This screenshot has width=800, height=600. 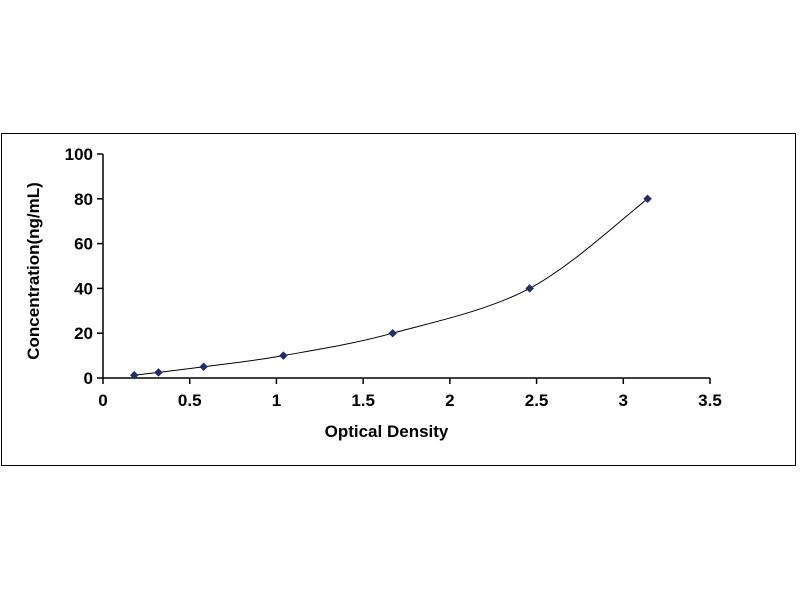 I want to click on x-tick-label: 0, so click(x=102, y=400).